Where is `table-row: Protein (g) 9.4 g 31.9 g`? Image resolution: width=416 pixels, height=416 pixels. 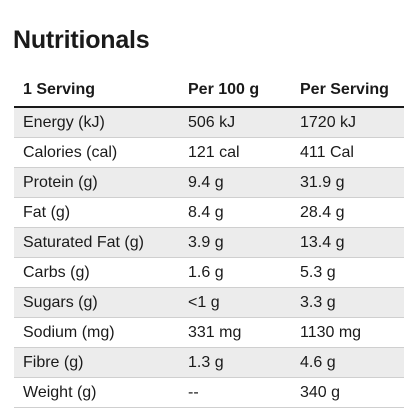
table-row: Protein (g) 9.4 g 31.9 g is located at coordinates (209, 183).